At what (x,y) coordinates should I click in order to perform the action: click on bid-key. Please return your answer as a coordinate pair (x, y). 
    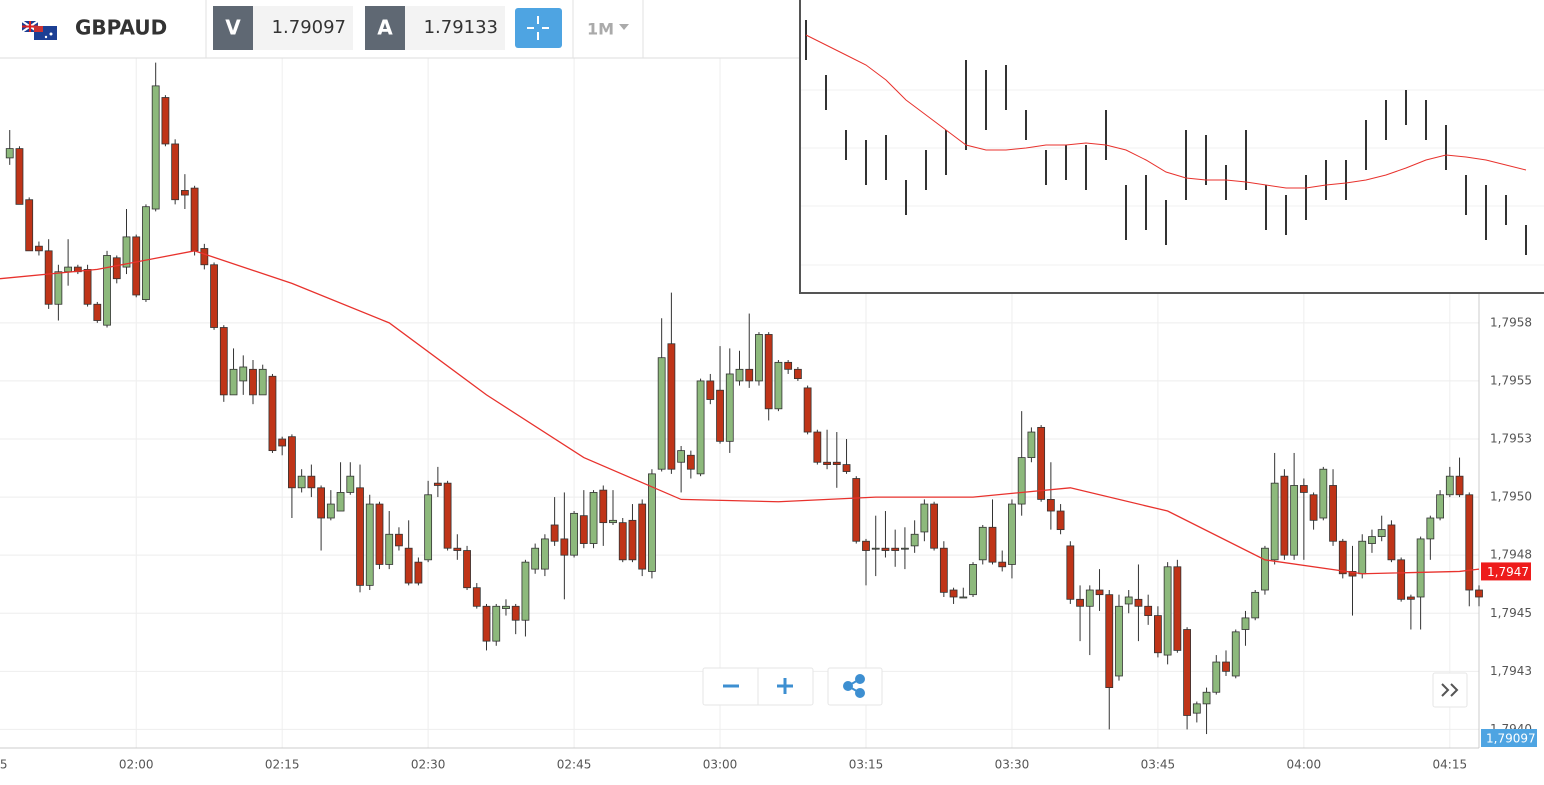
    Looking at the image, I should click on (233, 28).